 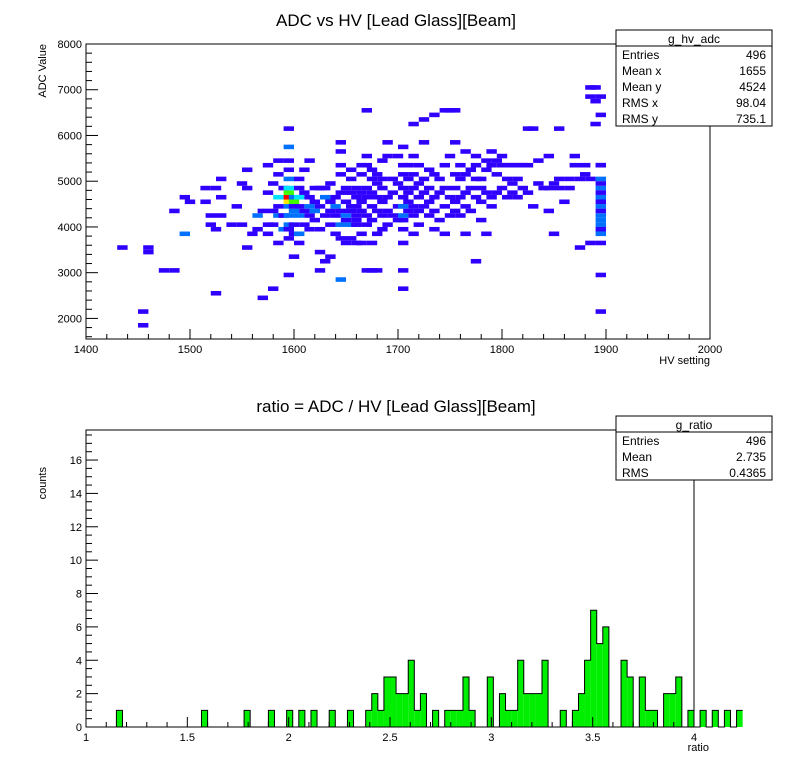 What do you see at coordinates (70, 228) in the screenshot?
I see `y-tick-label: 4000` at bounding box center [70, 228].